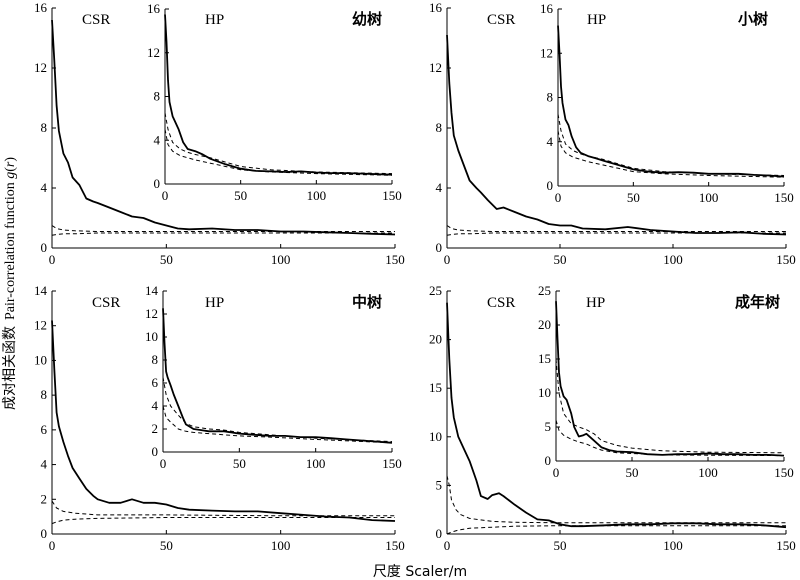  Describe the element at coordinates (420, 572) in the screenshot. I see `x-axis-label: 尺度 Scaler/m` at that location.